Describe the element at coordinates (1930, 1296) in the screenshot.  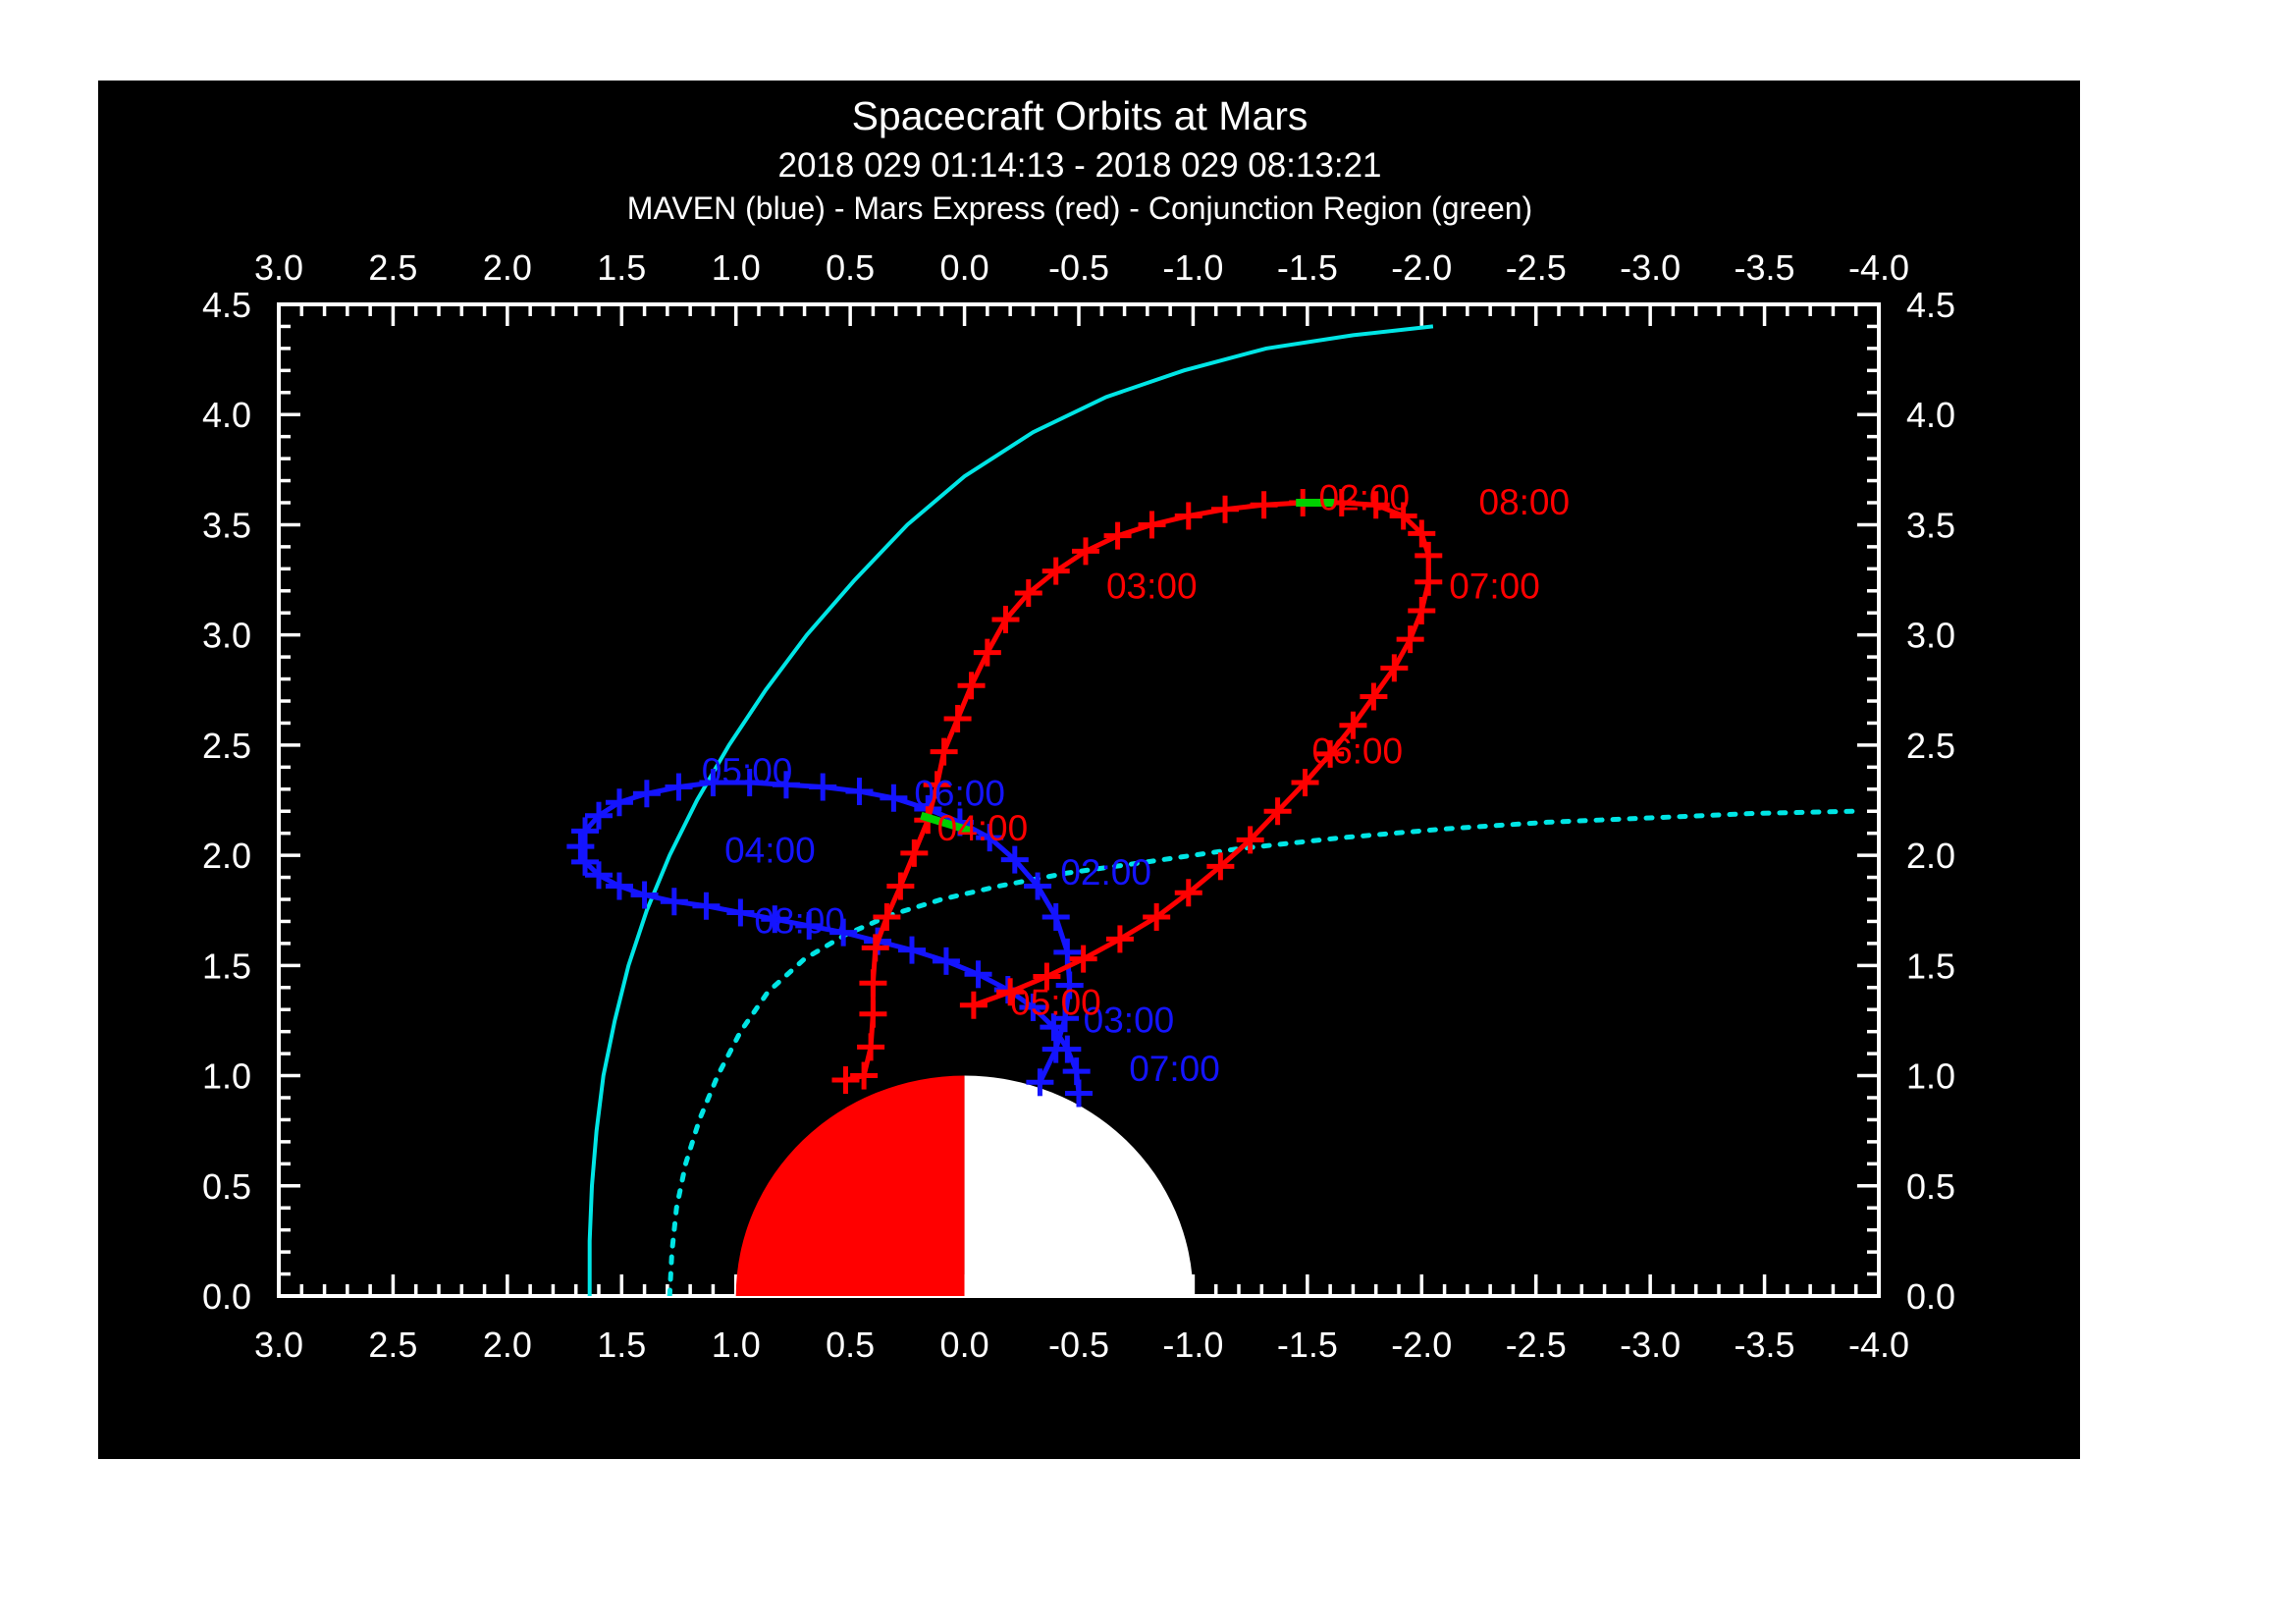
I see `y-tick-label-right: 0.0` at that location.